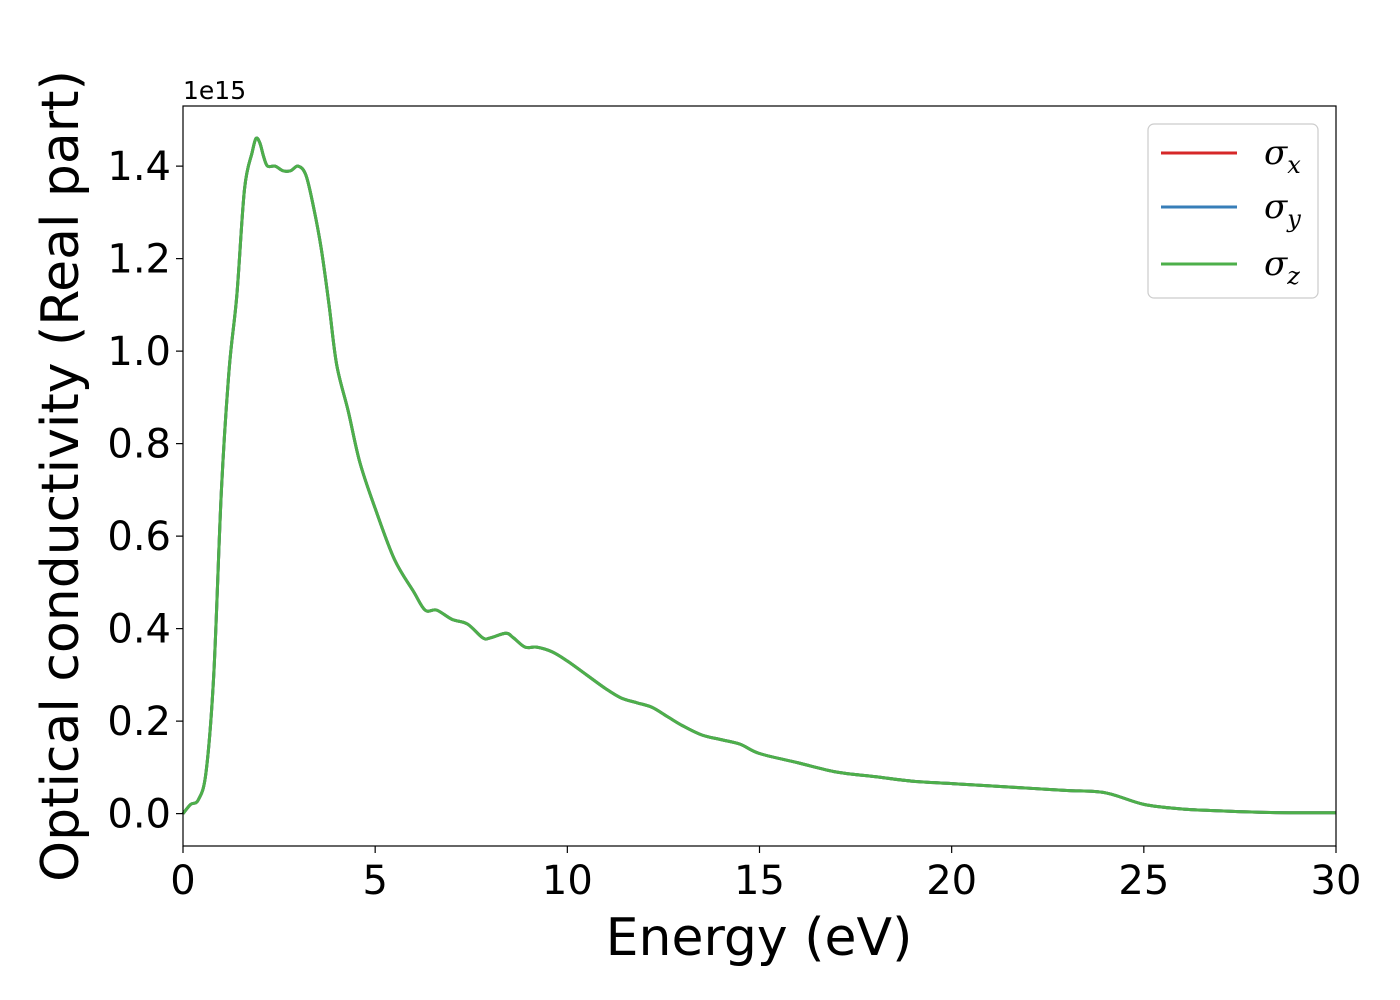 The width and height of the screenshot is (1400, 1000). What do you see at coordinates (139, 260) in the screenshot?
I see `y-tick-label: 1.2` at bounding box center [139, 260].